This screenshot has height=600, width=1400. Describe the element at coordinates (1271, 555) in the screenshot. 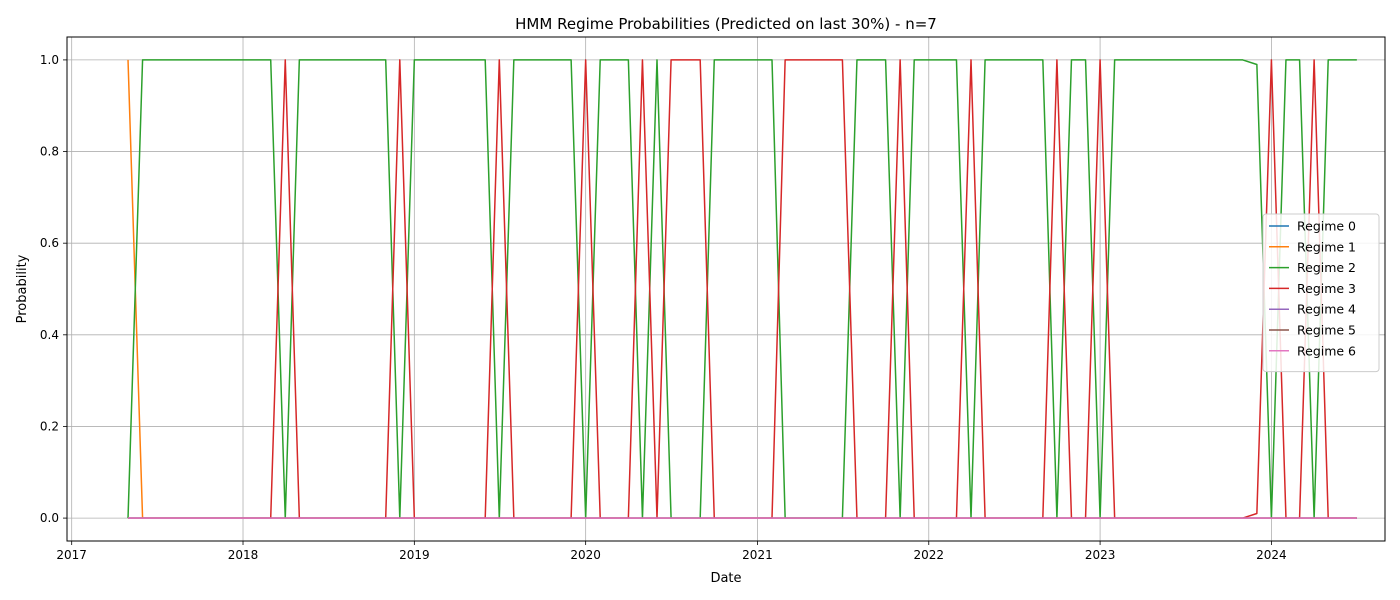

I see `x-tick-label: 2024` at that location.